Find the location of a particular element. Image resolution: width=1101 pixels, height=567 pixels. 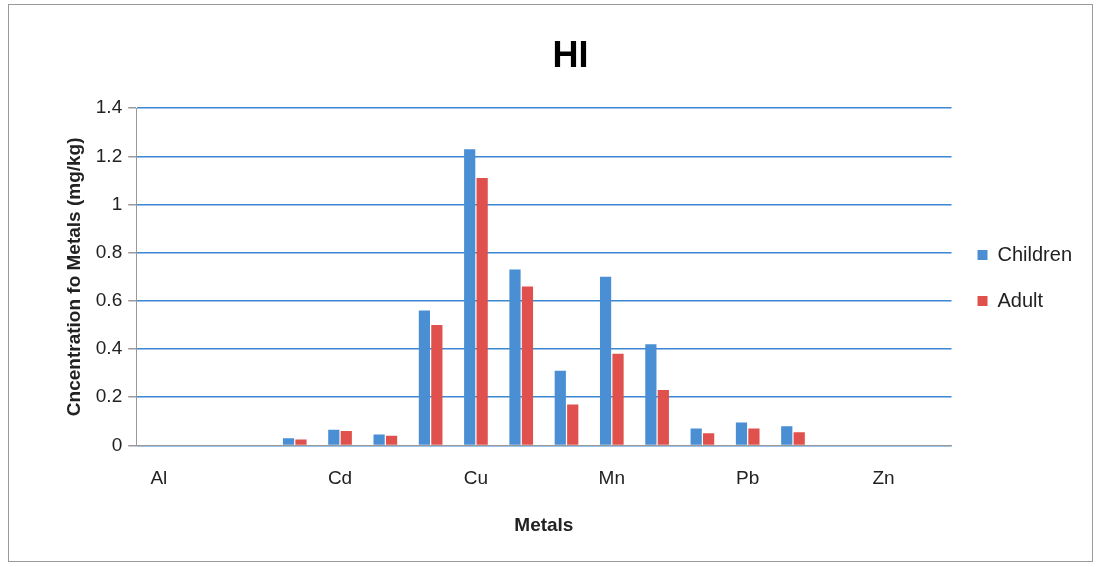

y-axis-title: Cncentration fo Metals (mg/kg) is located at coordinates (73, 277).